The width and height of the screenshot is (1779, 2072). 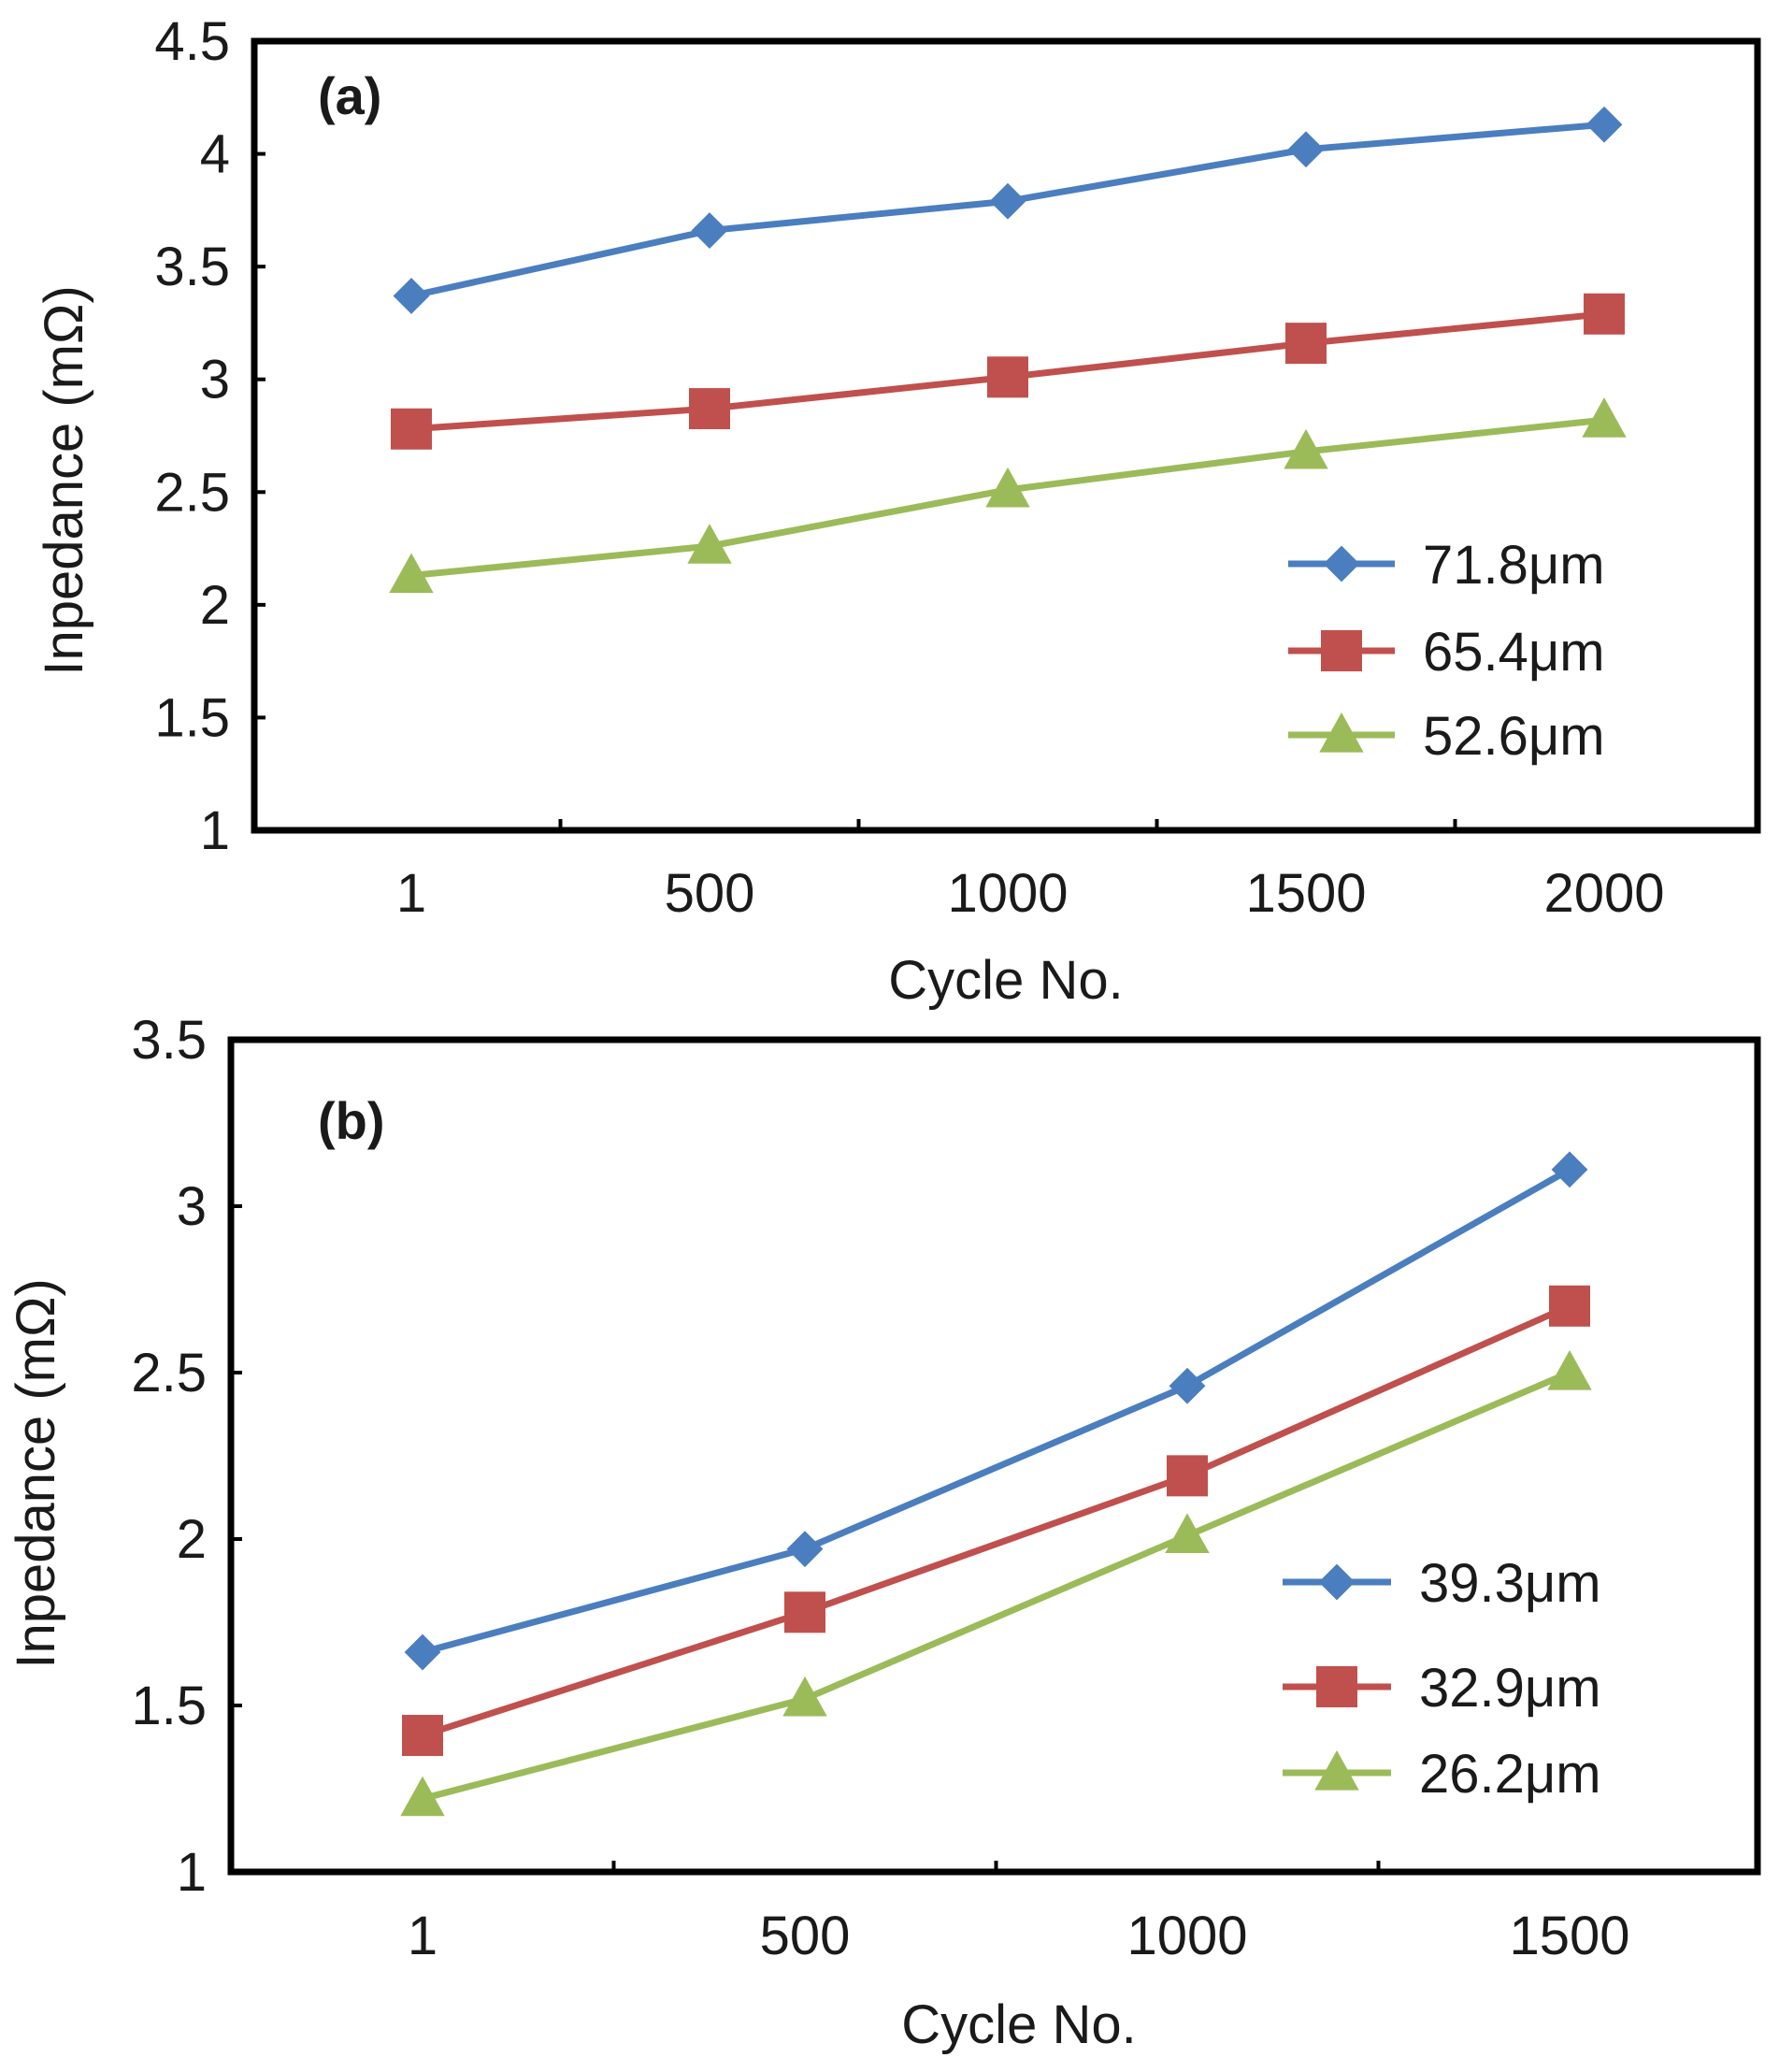 I want to click on legend-label: 26.2μm, so click(x=1510, y=1774).